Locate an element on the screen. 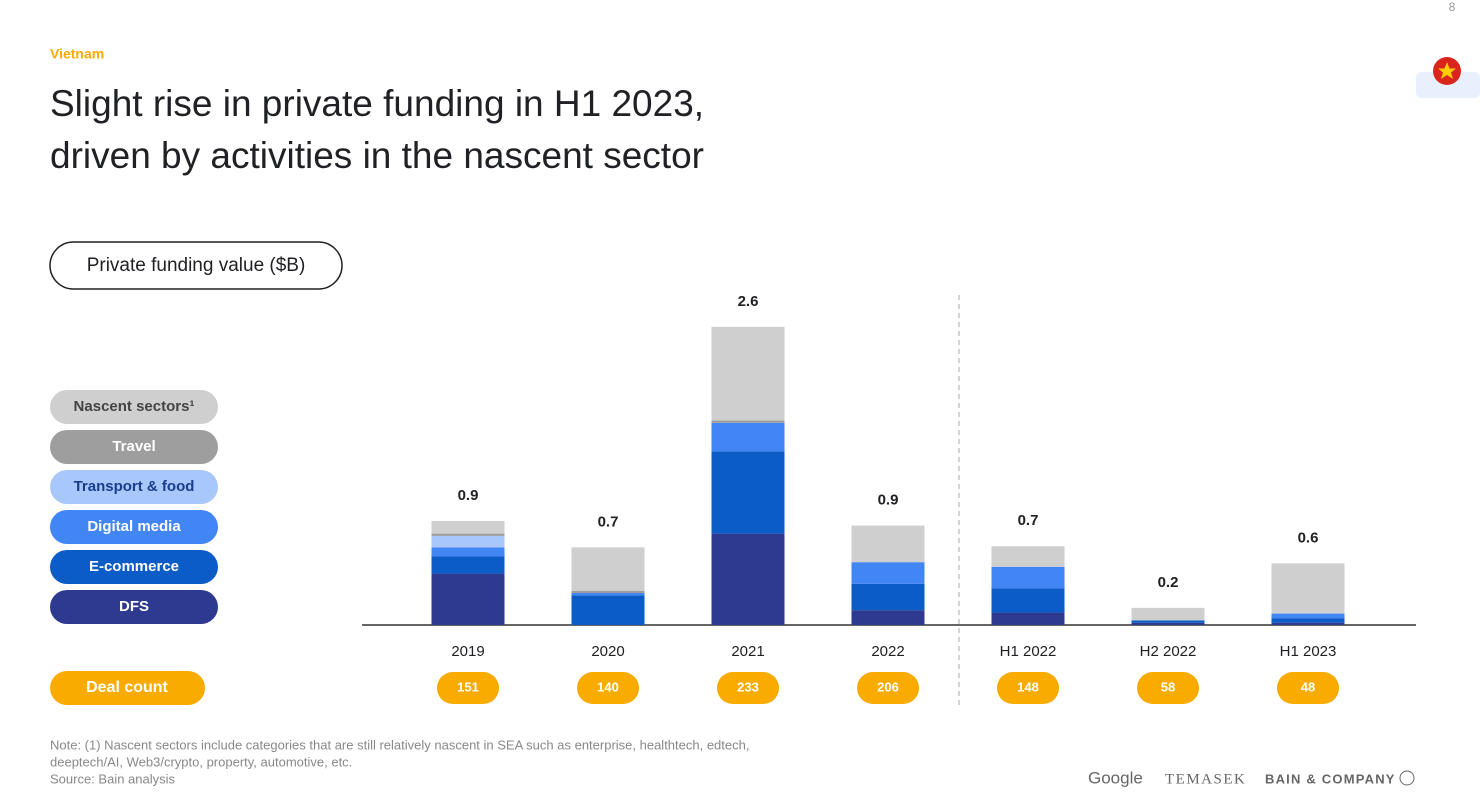 This screenshot has width=1480, height=792. x-tick-label: 2020 is located at coordinates (607, 651).